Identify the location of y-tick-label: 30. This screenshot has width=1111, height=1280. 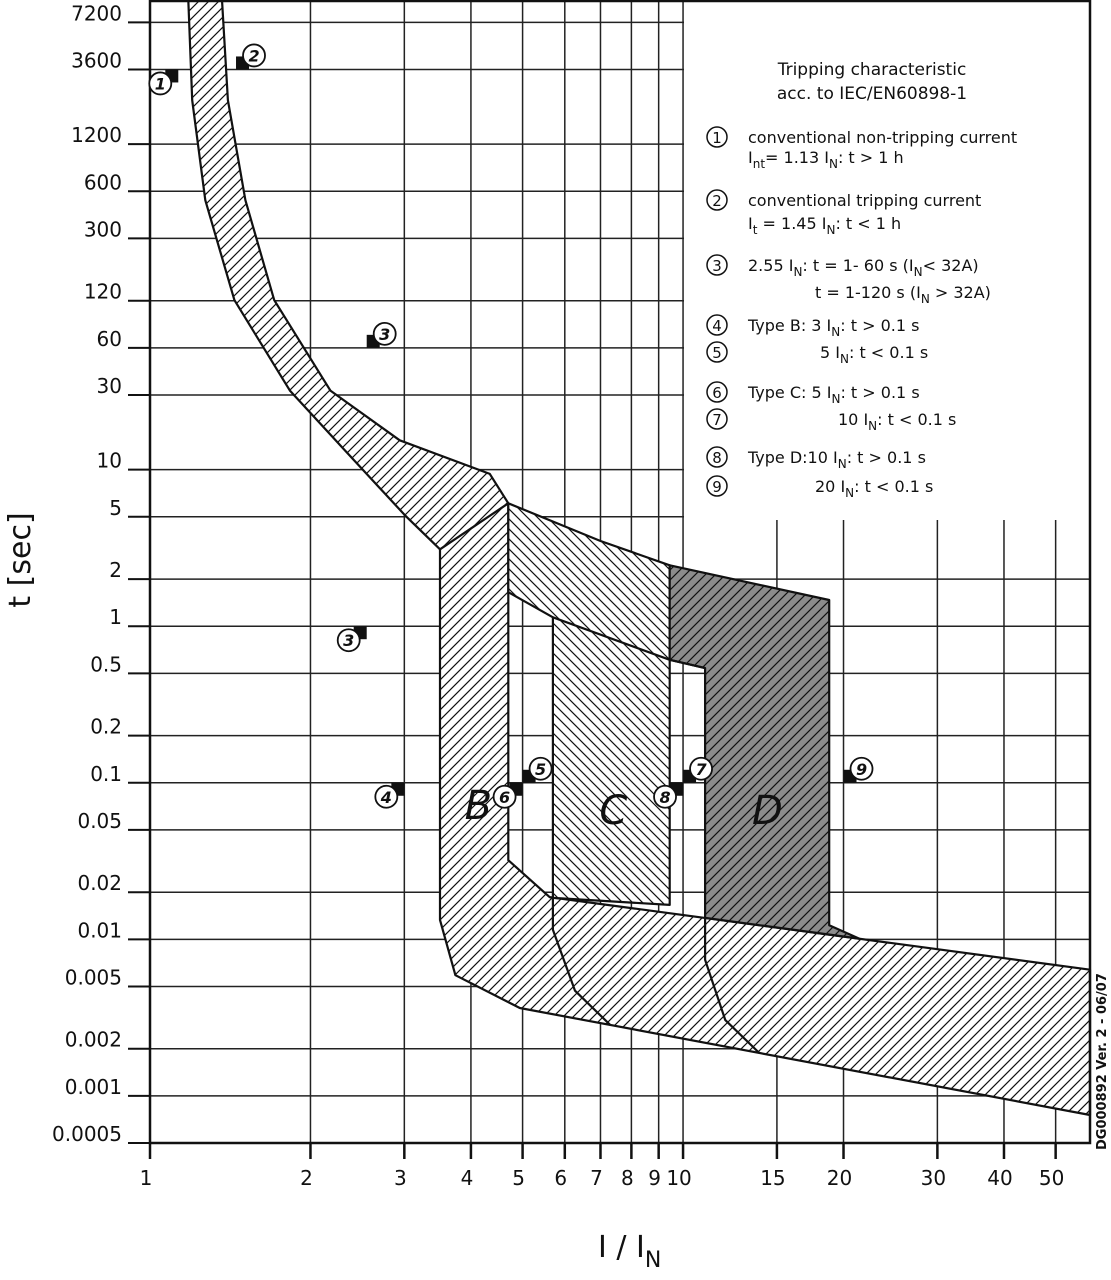
(109, 386).